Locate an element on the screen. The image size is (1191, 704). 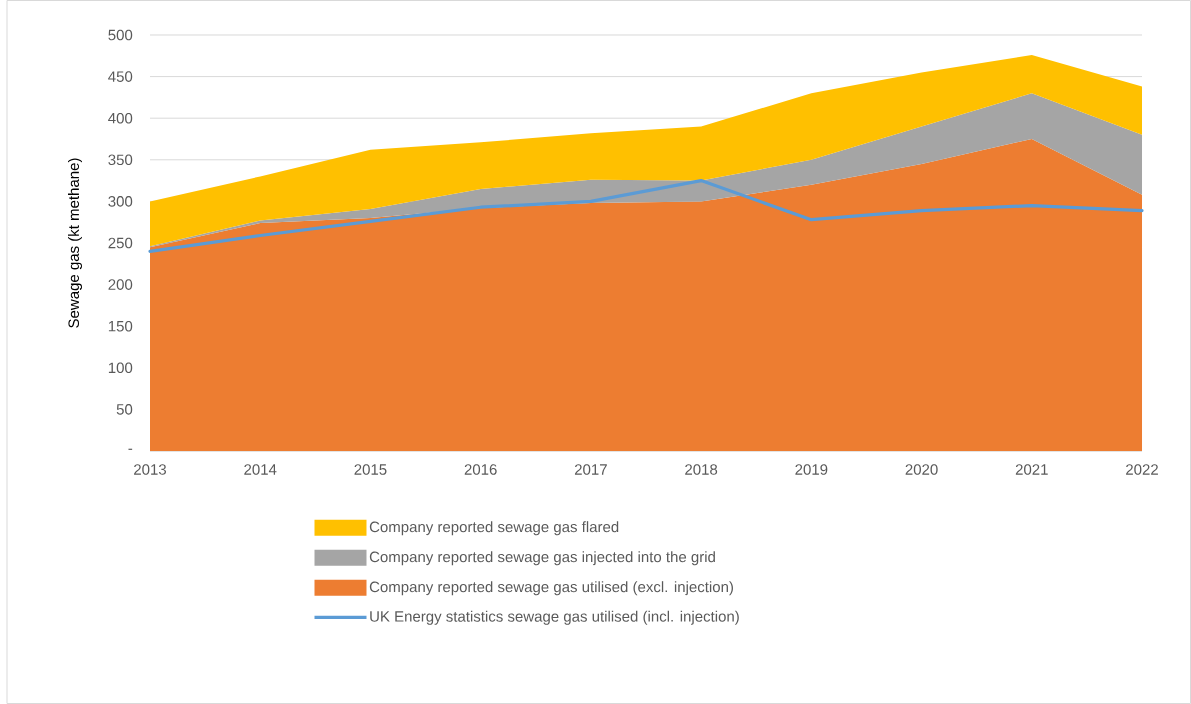
y-tick-label: 250 is located at coordinates (120, 243).